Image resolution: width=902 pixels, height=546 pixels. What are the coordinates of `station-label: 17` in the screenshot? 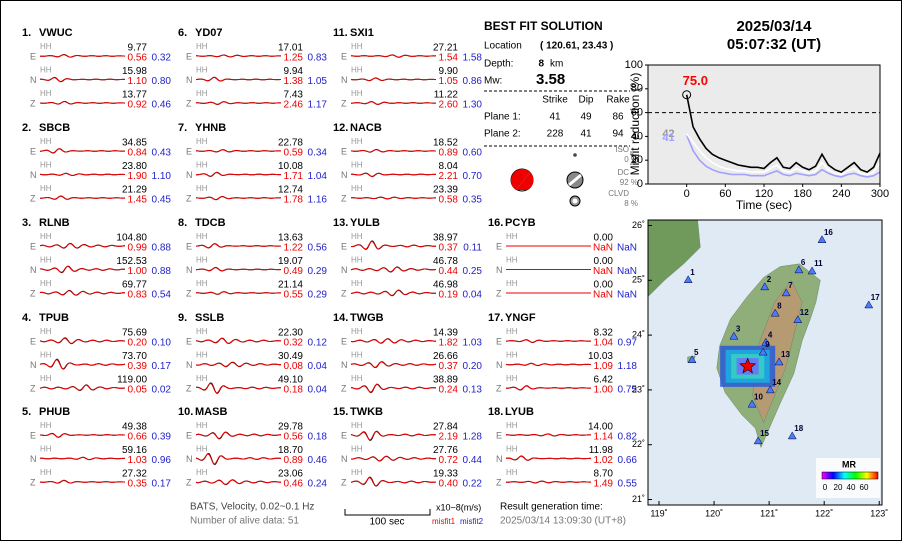 It's located at (875, 297).